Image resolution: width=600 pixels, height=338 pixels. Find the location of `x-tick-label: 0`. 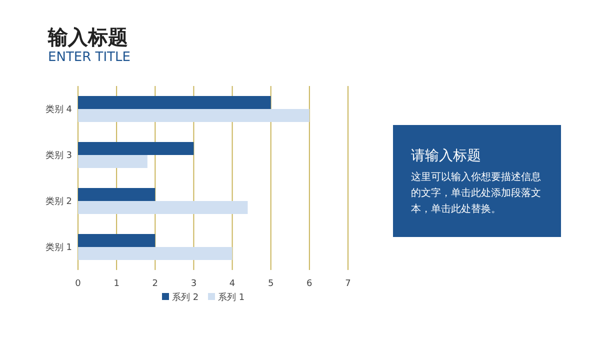

x-tick-label: 0 is located at coordinates (78, 284).